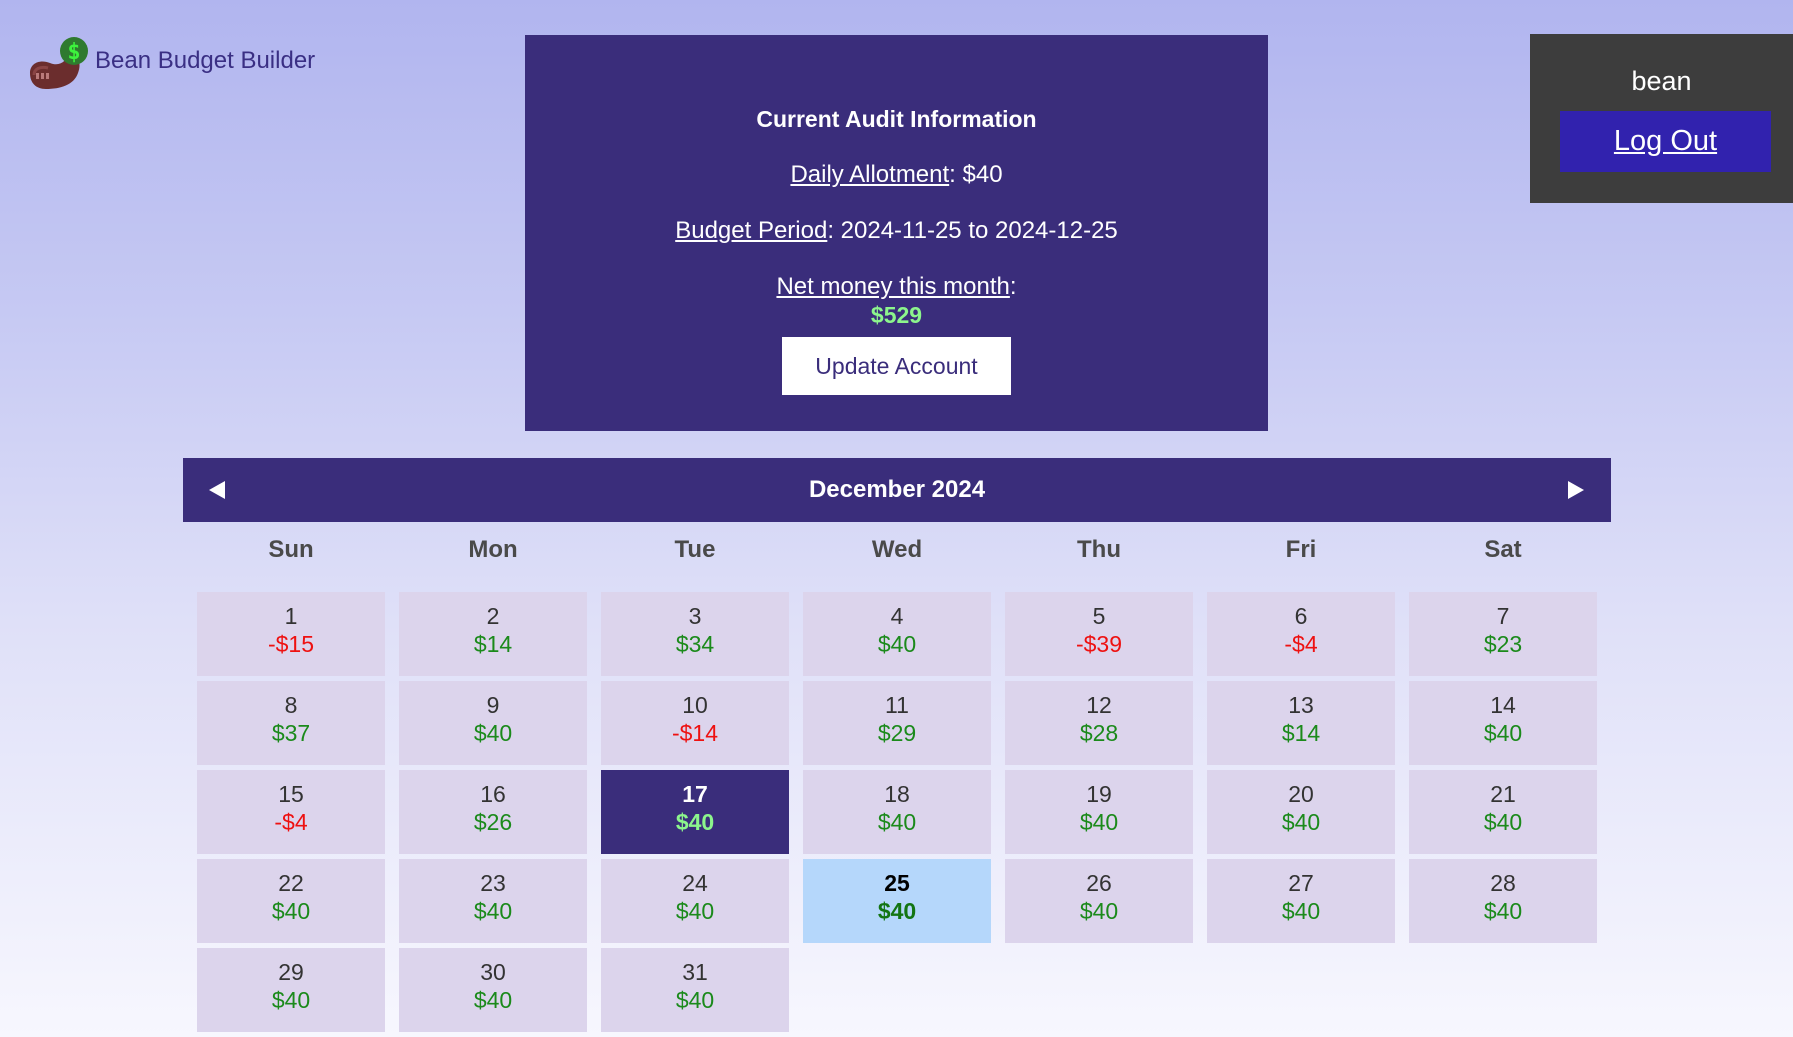 This screenshot has height=1037, width=1793. I want to click on calendar-day-16: 16 $26, so click(493, 812).